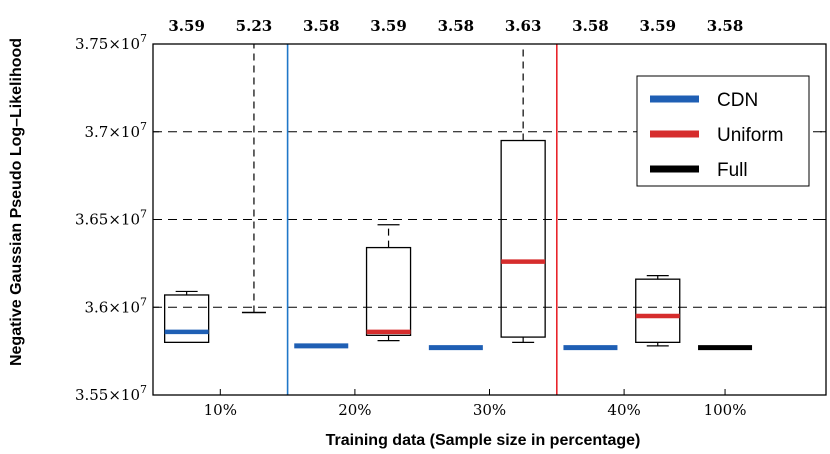 The height and width of the screenshot is (454, 830). I want to click on legend-label-full: Full, so click(732, 170).